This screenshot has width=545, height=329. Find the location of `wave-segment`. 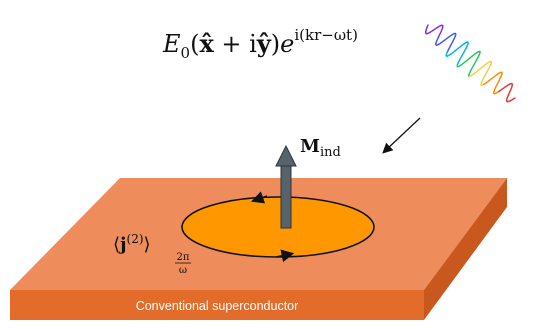

wave-segment is located at coordinates (514, 98).